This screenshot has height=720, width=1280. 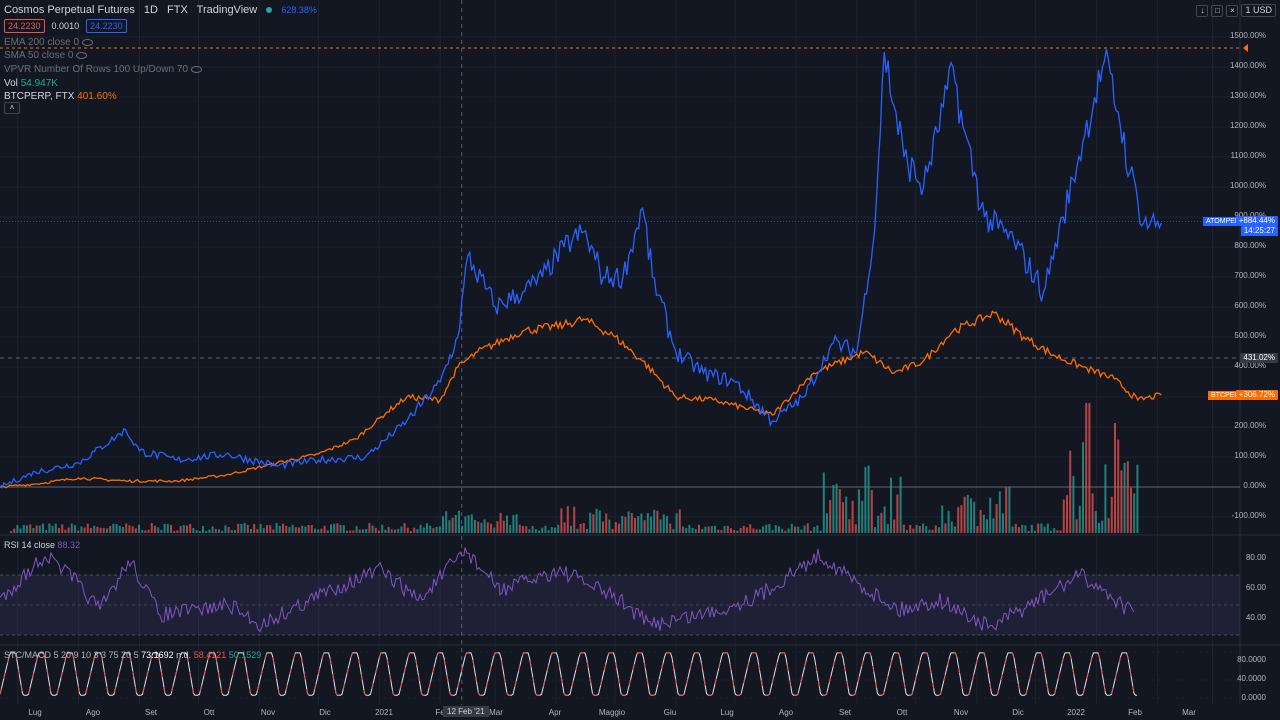 What do you see at coordinates (1253, 697) in the screenshot?
I see `stc-axis-label: 0.0000` at bounding box center [1253, 697].